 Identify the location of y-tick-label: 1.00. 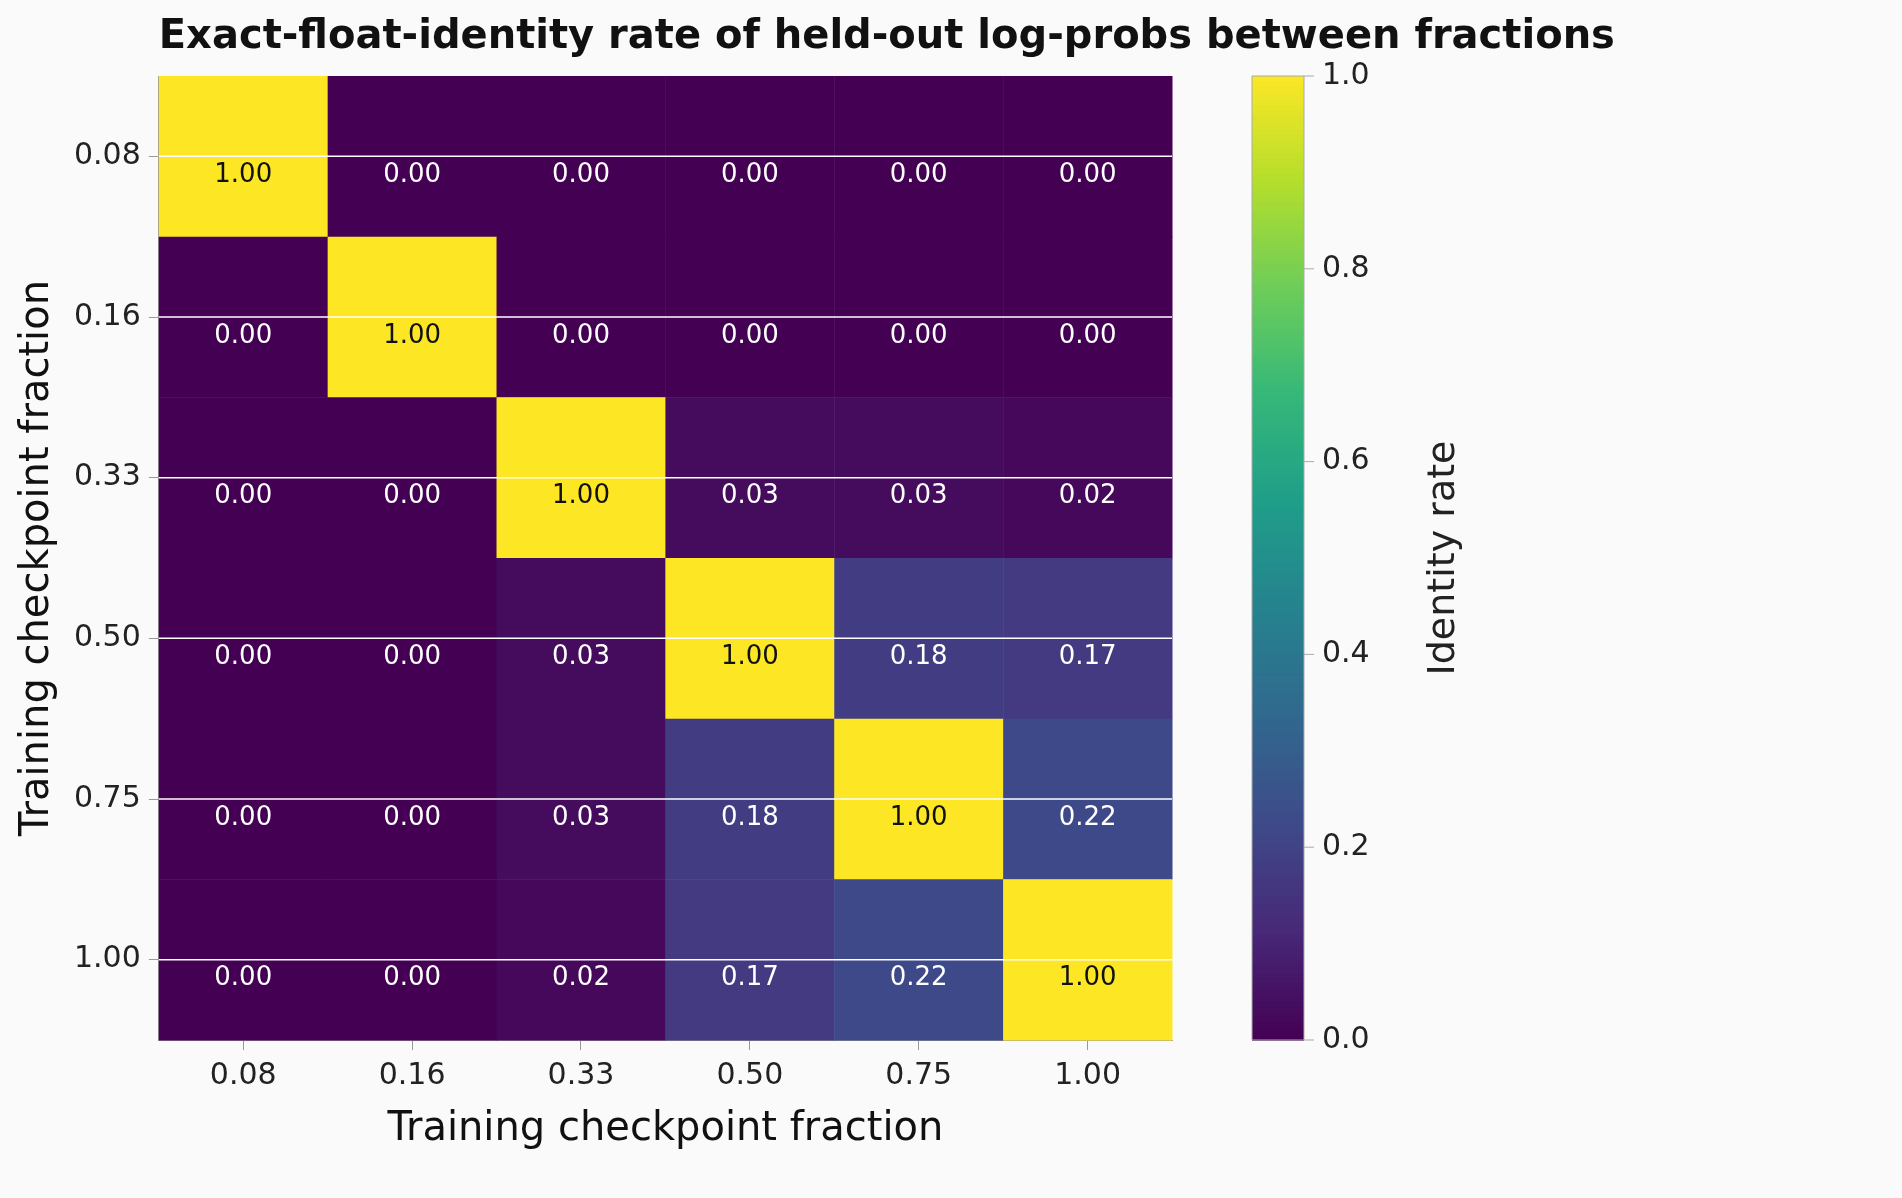
(107, 957).